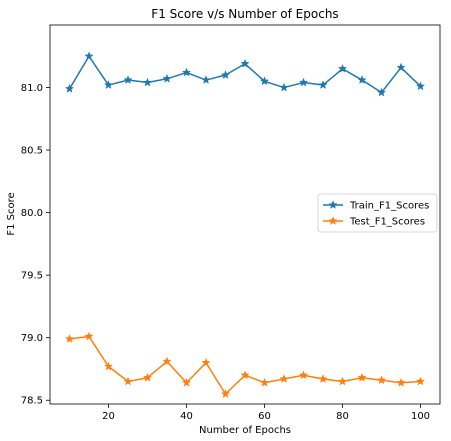 The image size is (451, 441). What do you see at coordinates (377, 213) in the screenshot?
I see `legend: Train_F1_Scores Test_F1_Scores` at bounding box center [377, 213].